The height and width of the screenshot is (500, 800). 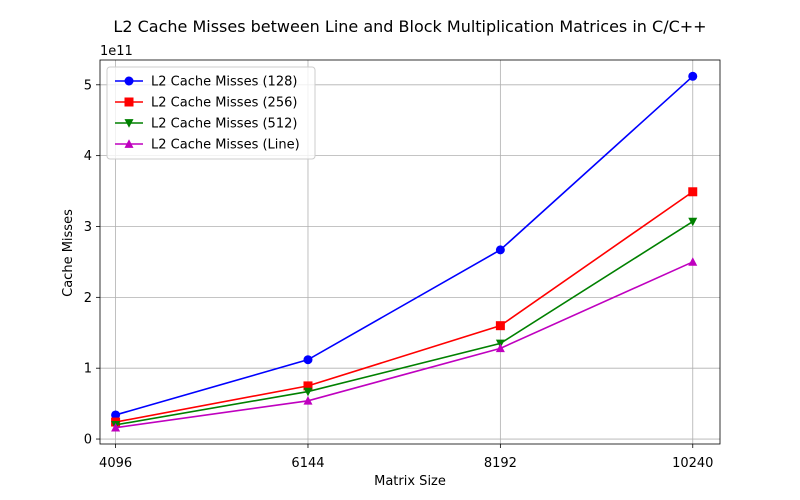 I want to click on legend-item: L2 Cache Misses (Line), so click(x=207, y=145).